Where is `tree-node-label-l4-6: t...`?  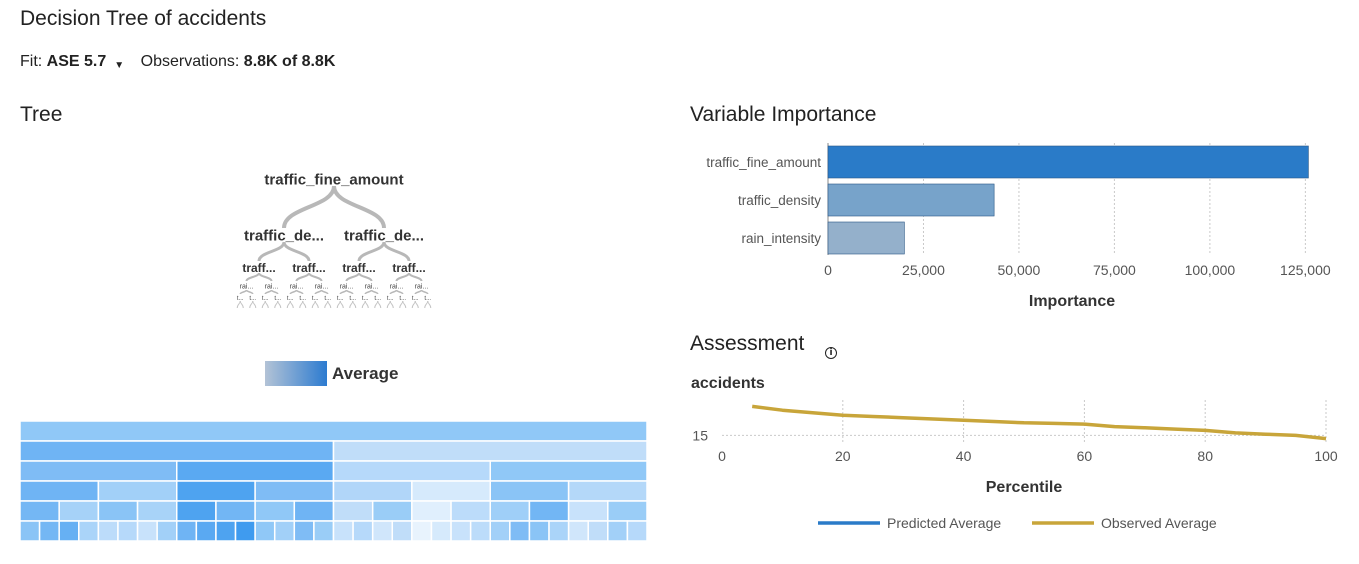
tree-node-label-l4-6: t... is located at coordinates (315, 299).